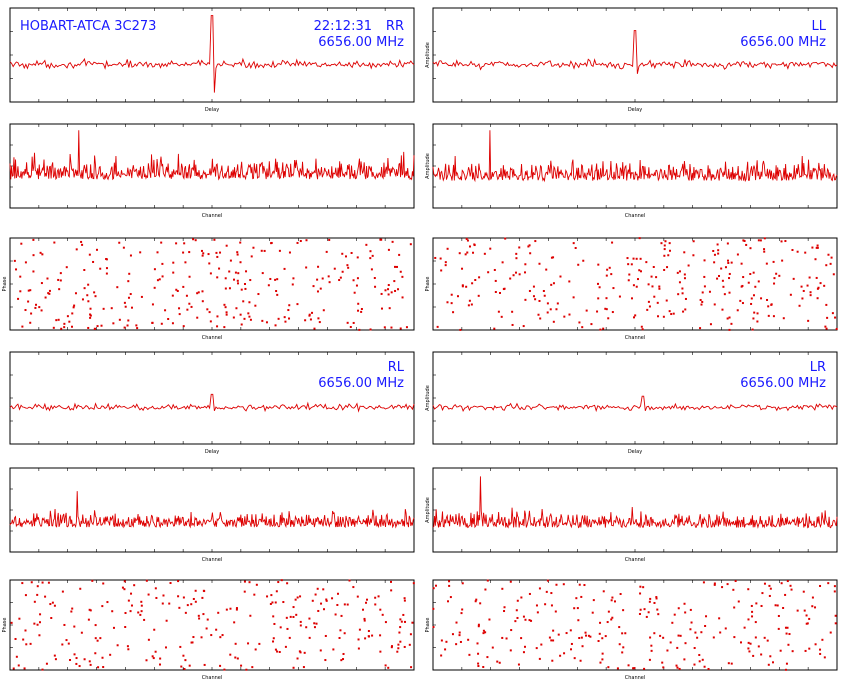 Image resolution: width=850 pixels, height=680 pixels. What do you see at coordinates (631, 60) in the screenshot?
I see `panel-ll-delay: Delay Amplitude` at bounding box center [631, 60].